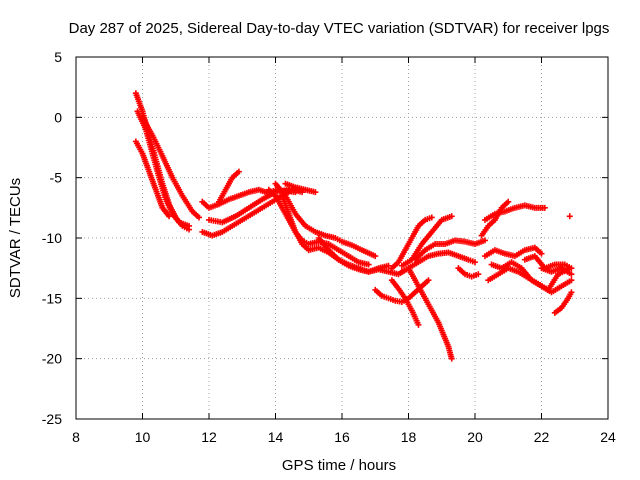  Describe the element at coordinates (52, 359) in the screenshot. I see `y-tick-label: -20` at that location.